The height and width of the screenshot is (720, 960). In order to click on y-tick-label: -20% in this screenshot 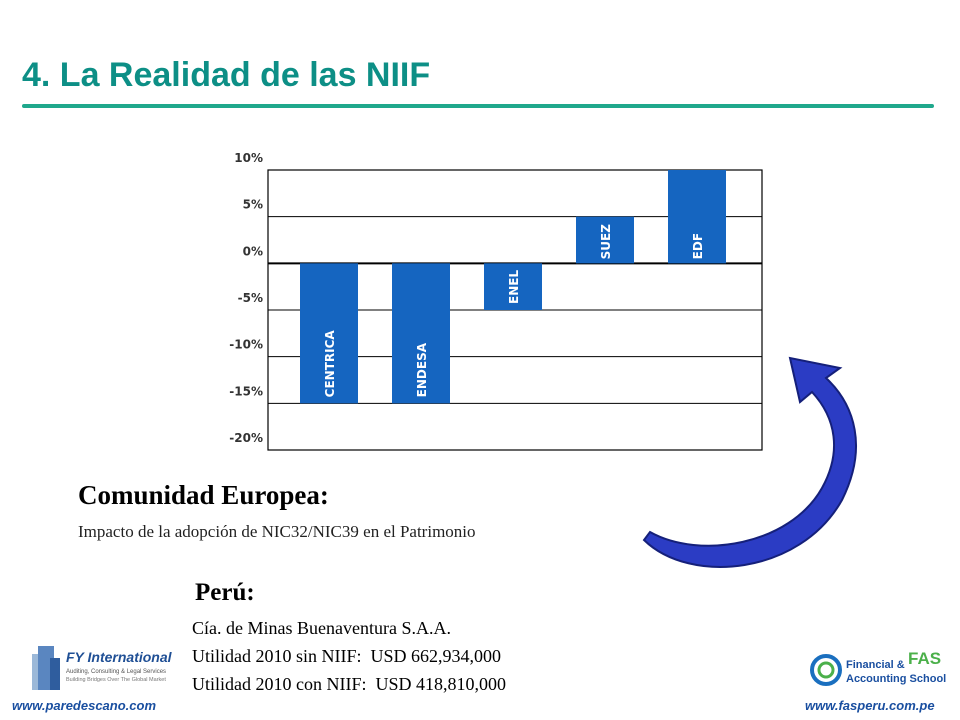, I will do `click(246, 438)`.